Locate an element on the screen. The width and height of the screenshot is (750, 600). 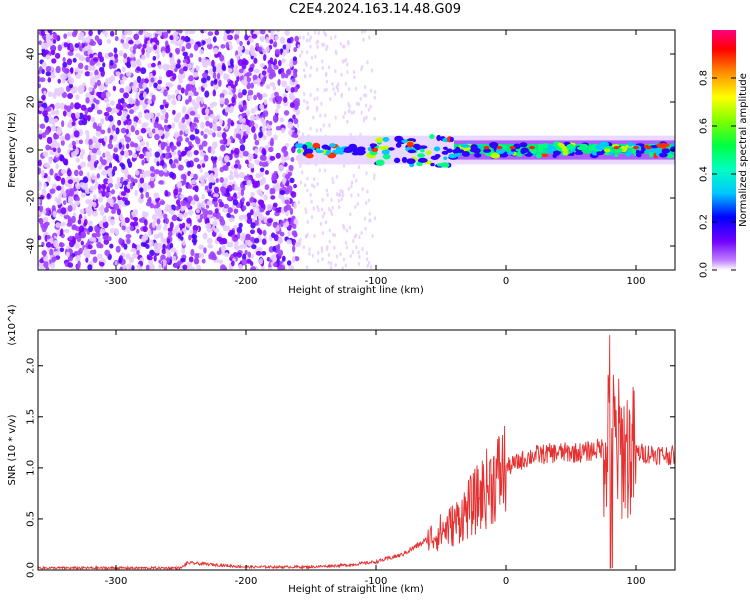
colorbar-tick-label: 0.6 is located at coordinates (704, 126).